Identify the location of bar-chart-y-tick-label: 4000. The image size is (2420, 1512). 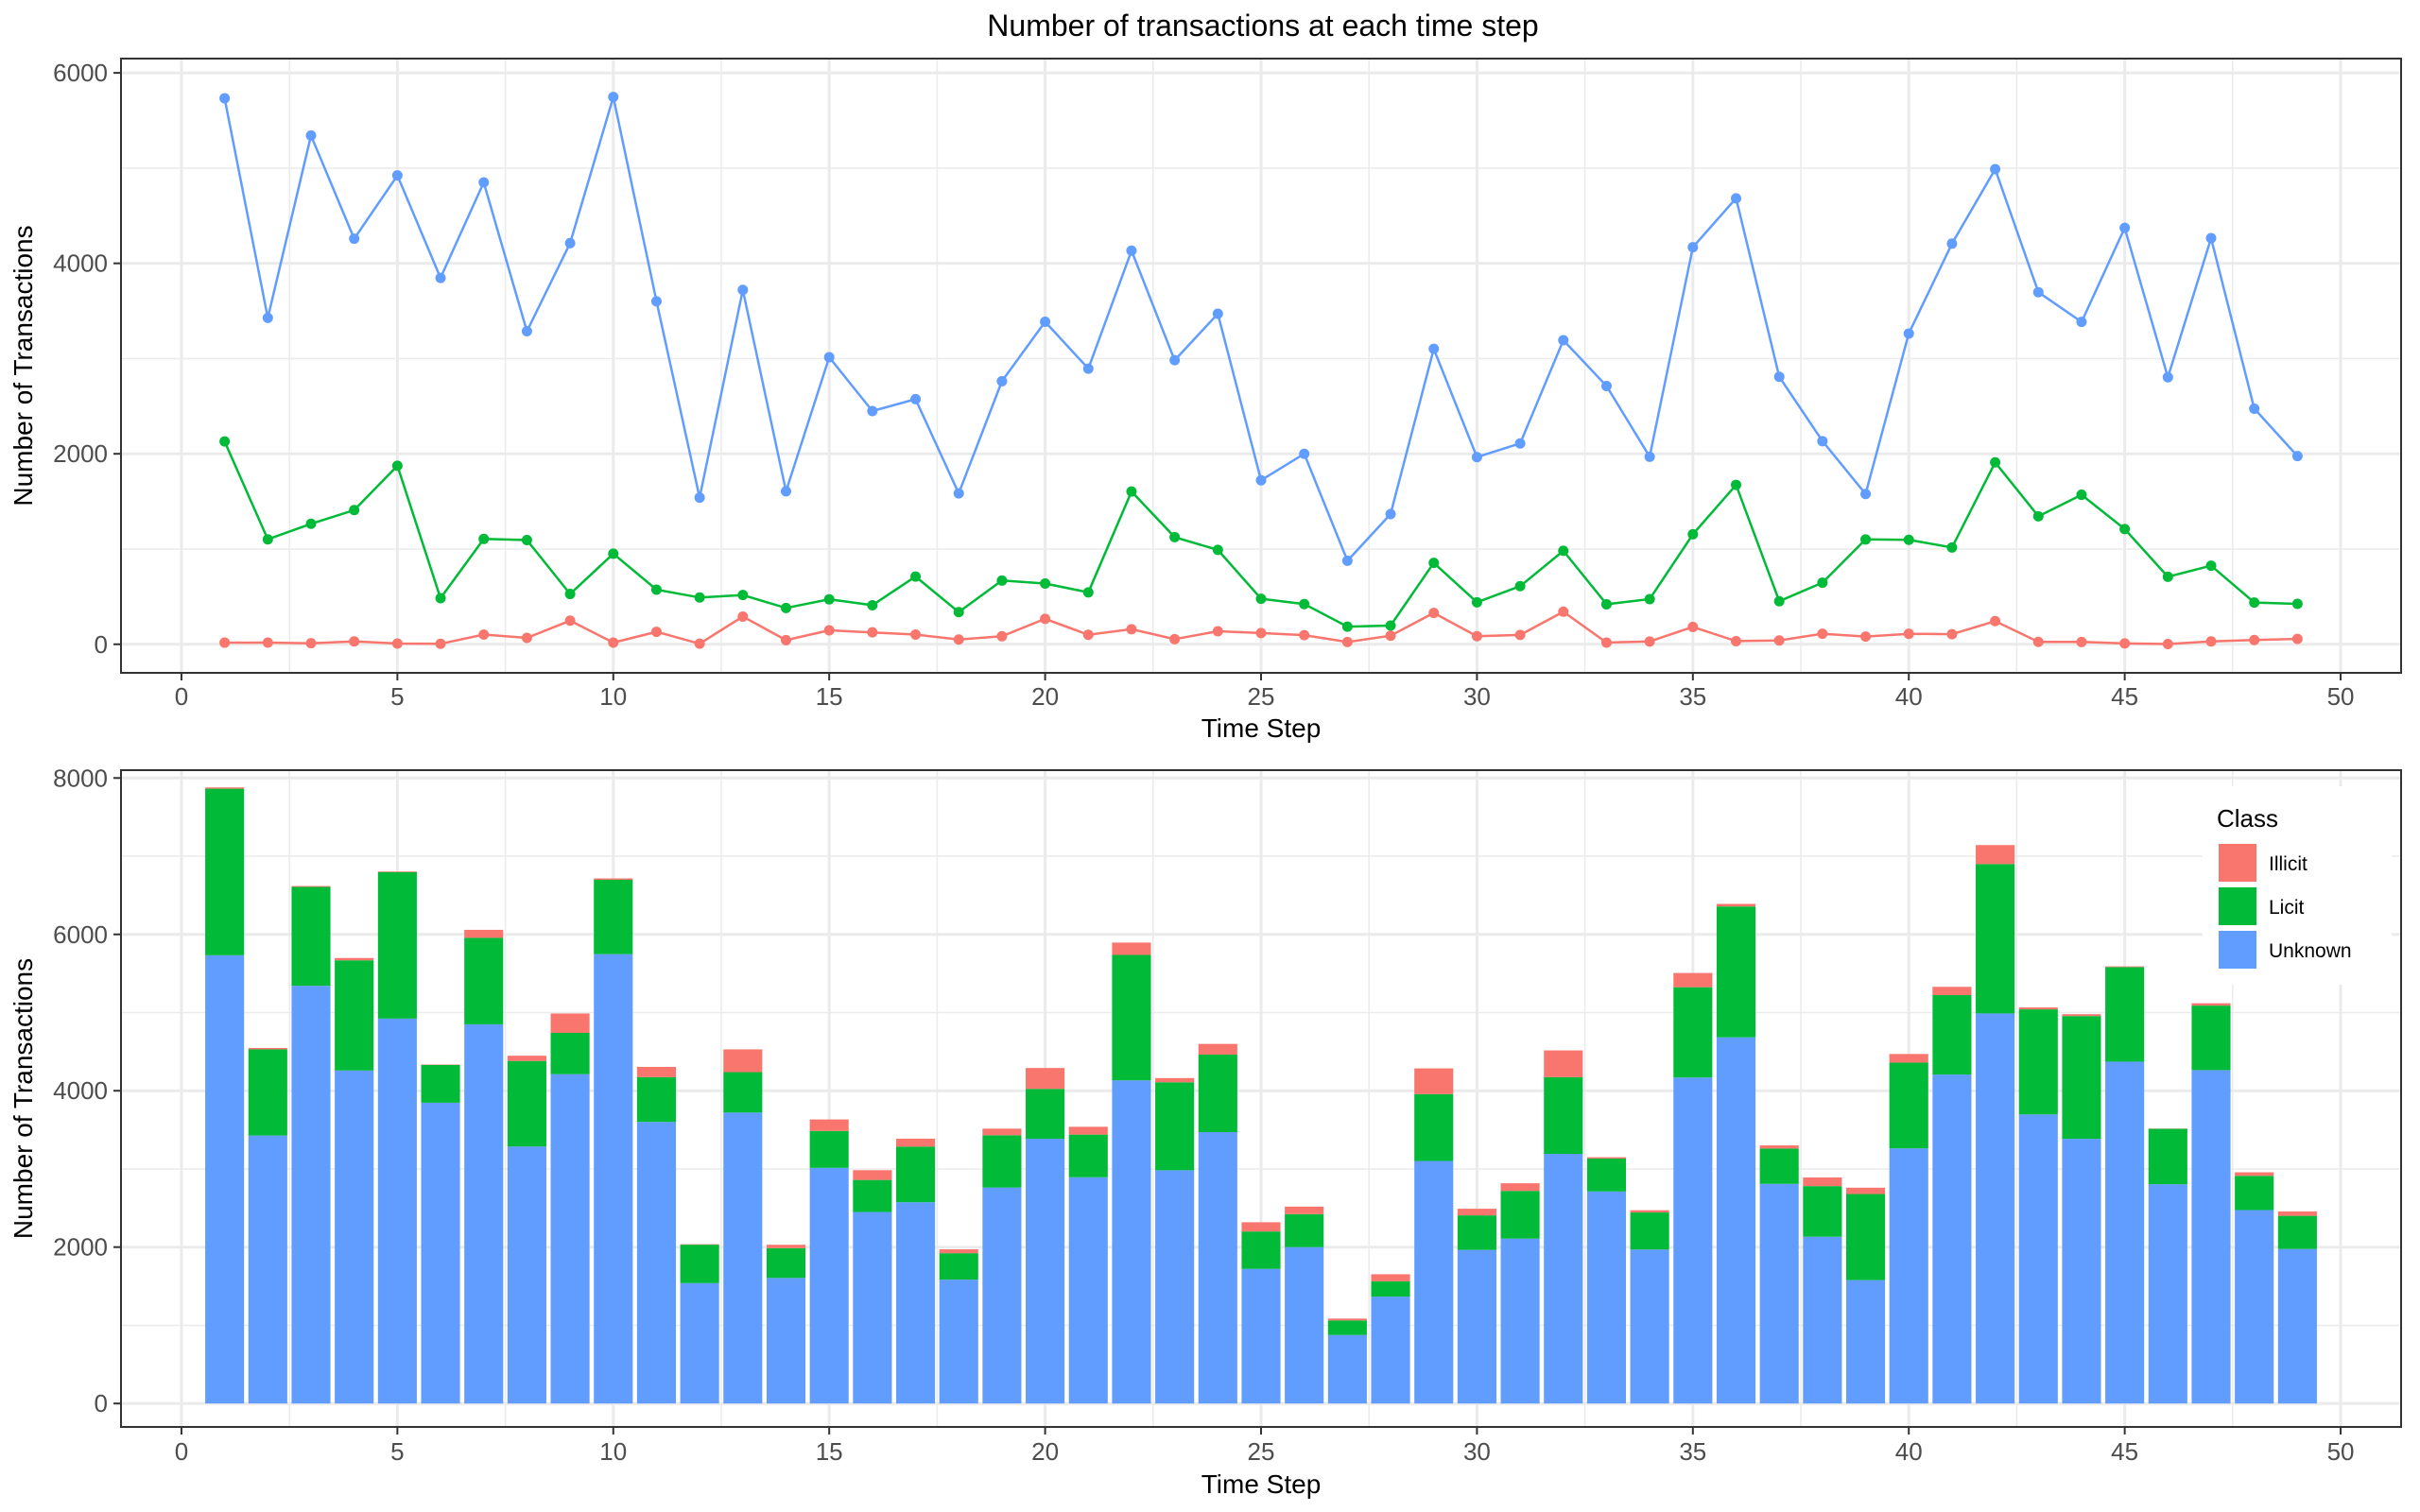
(80, 1090).